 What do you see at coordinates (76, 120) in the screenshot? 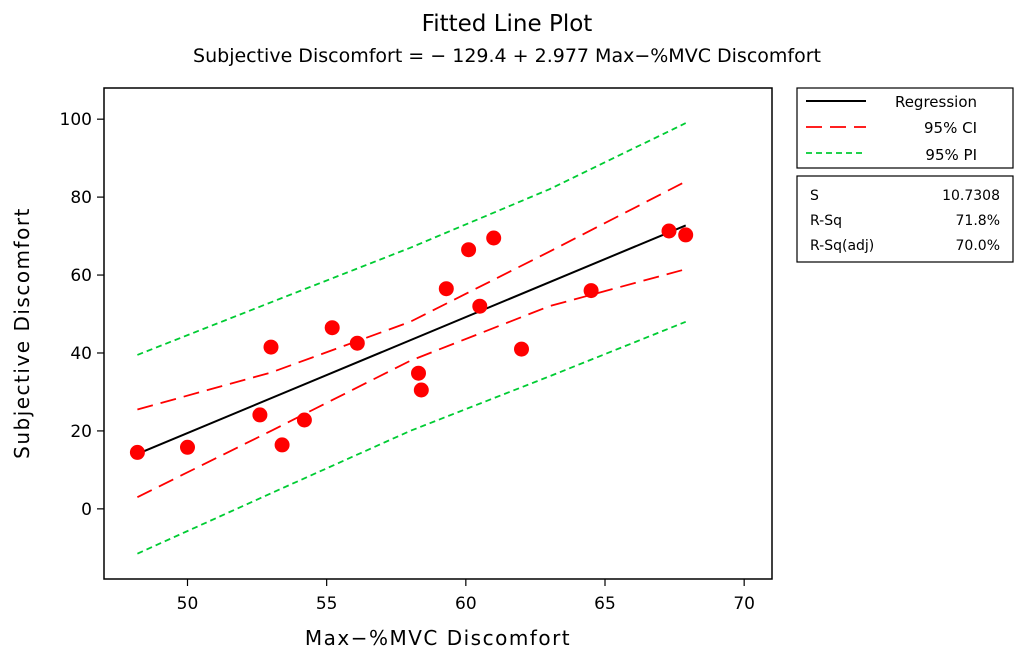
I see `y-tick-label: 100` at bounding box center [76, 120].